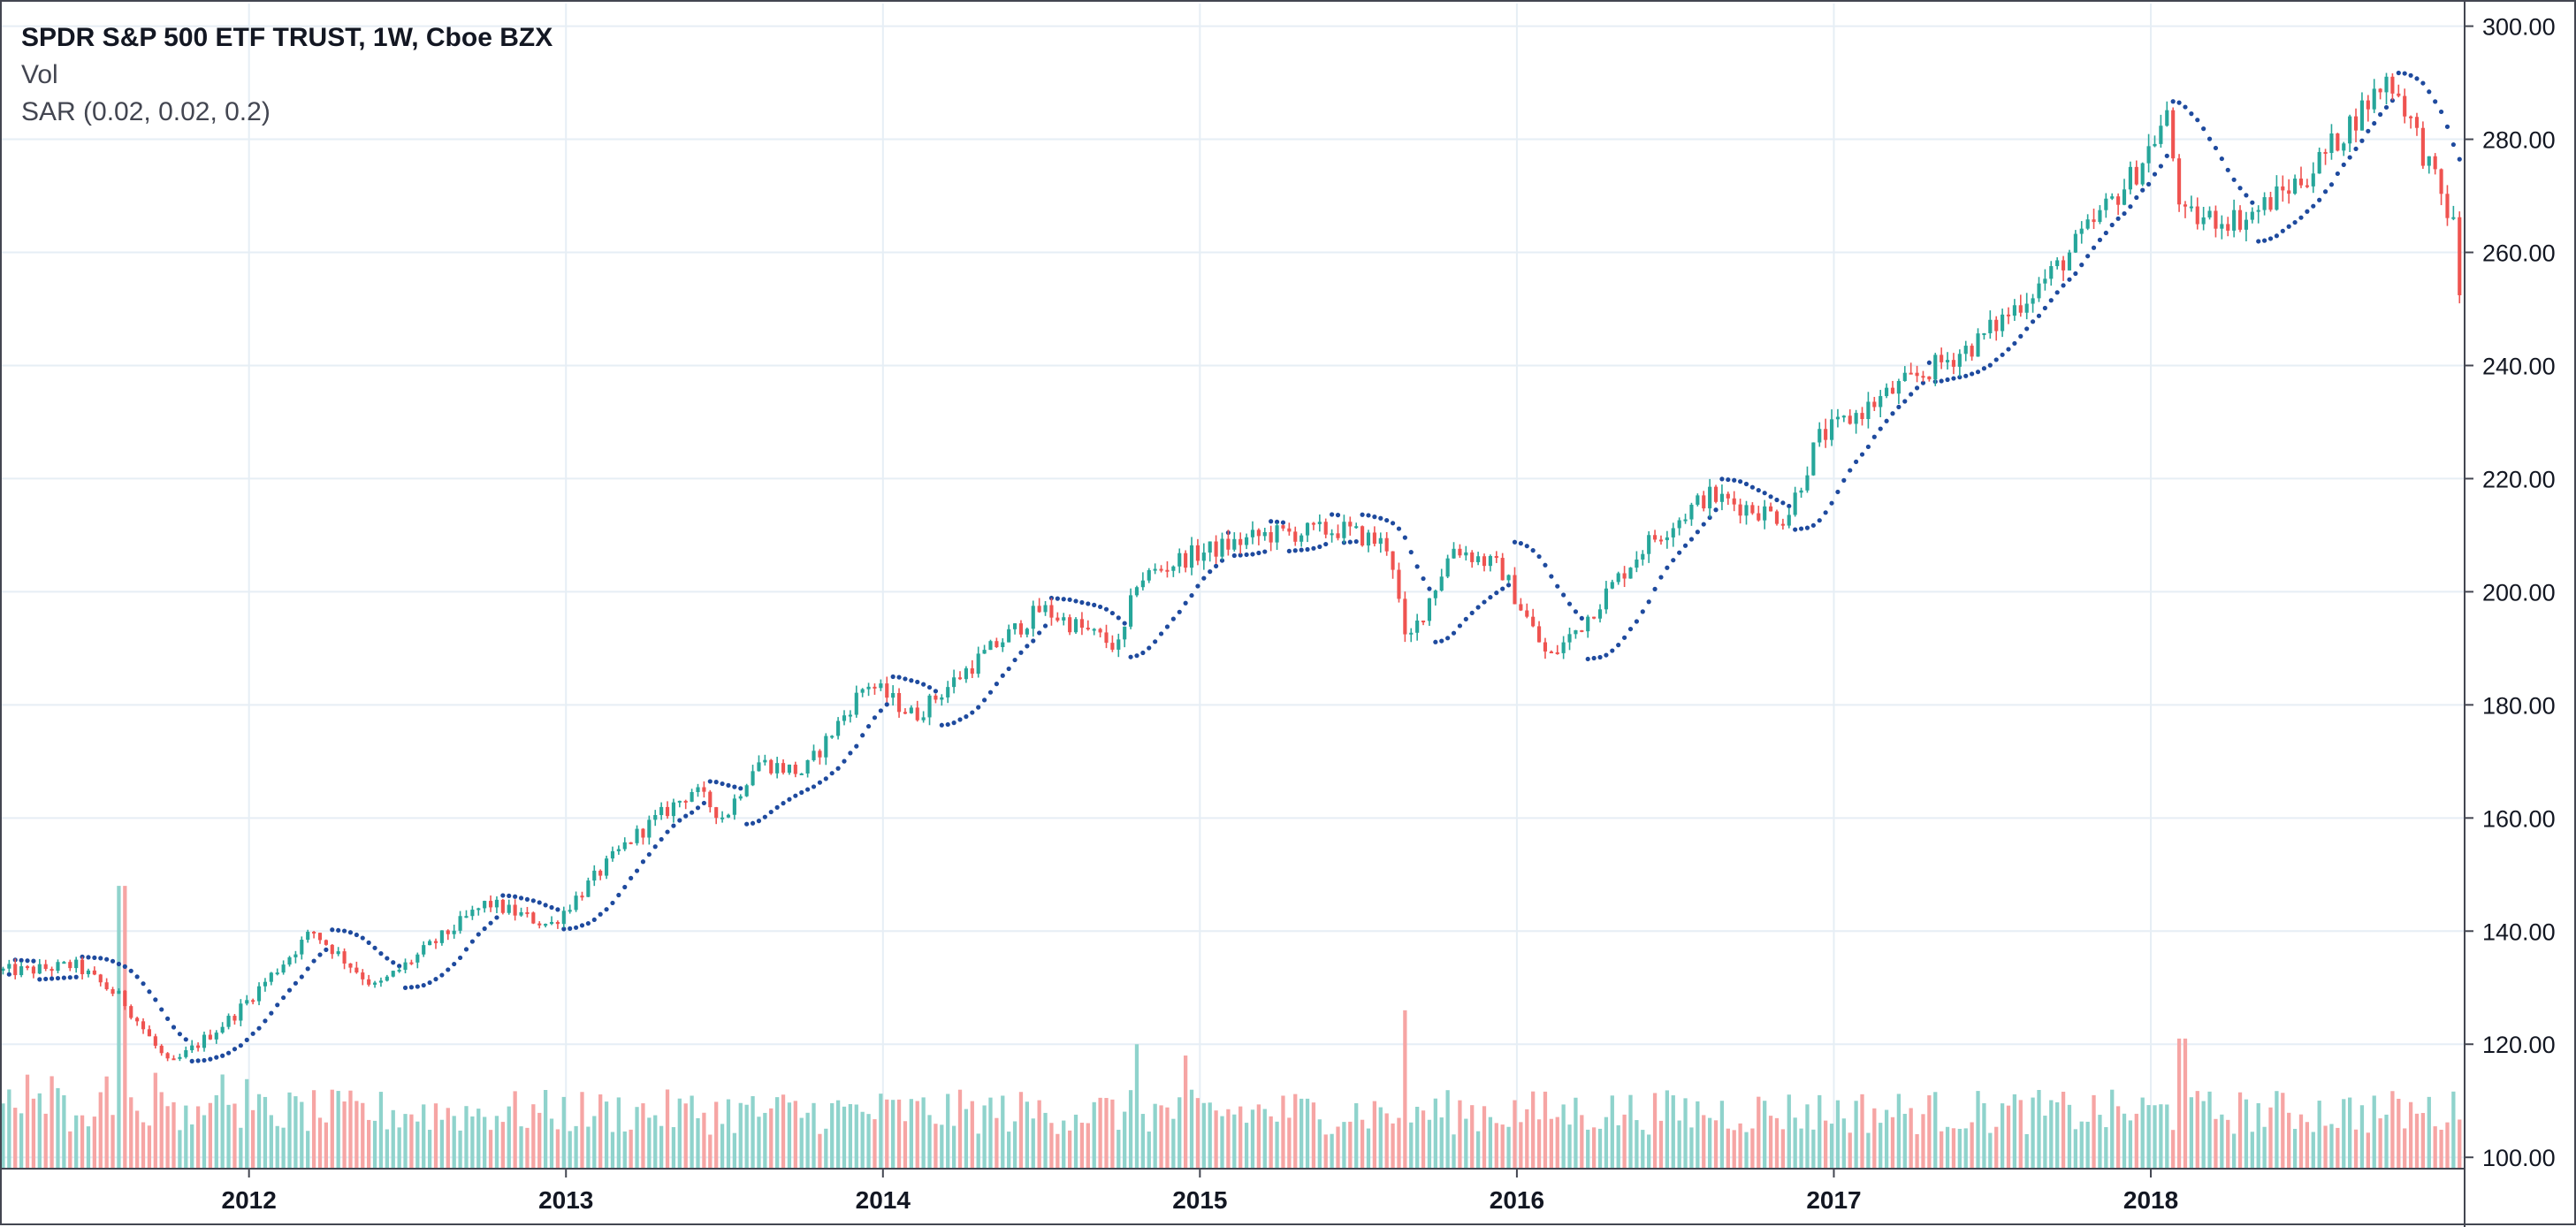 Image resolution: width=2576 pixels, height=1227 pixels. I want to click on sar-study-label: SAR (0.02, 0.02, 0.2), so click(146, 112).